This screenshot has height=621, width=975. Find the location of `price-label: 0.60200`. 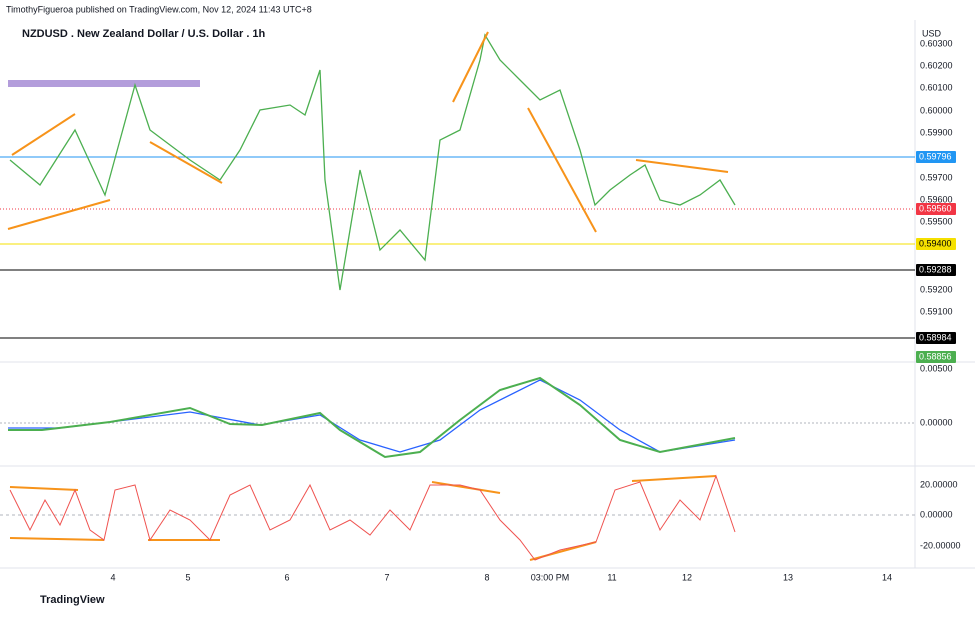

price-label: 0.60200 is located at coordinates (936, 65).